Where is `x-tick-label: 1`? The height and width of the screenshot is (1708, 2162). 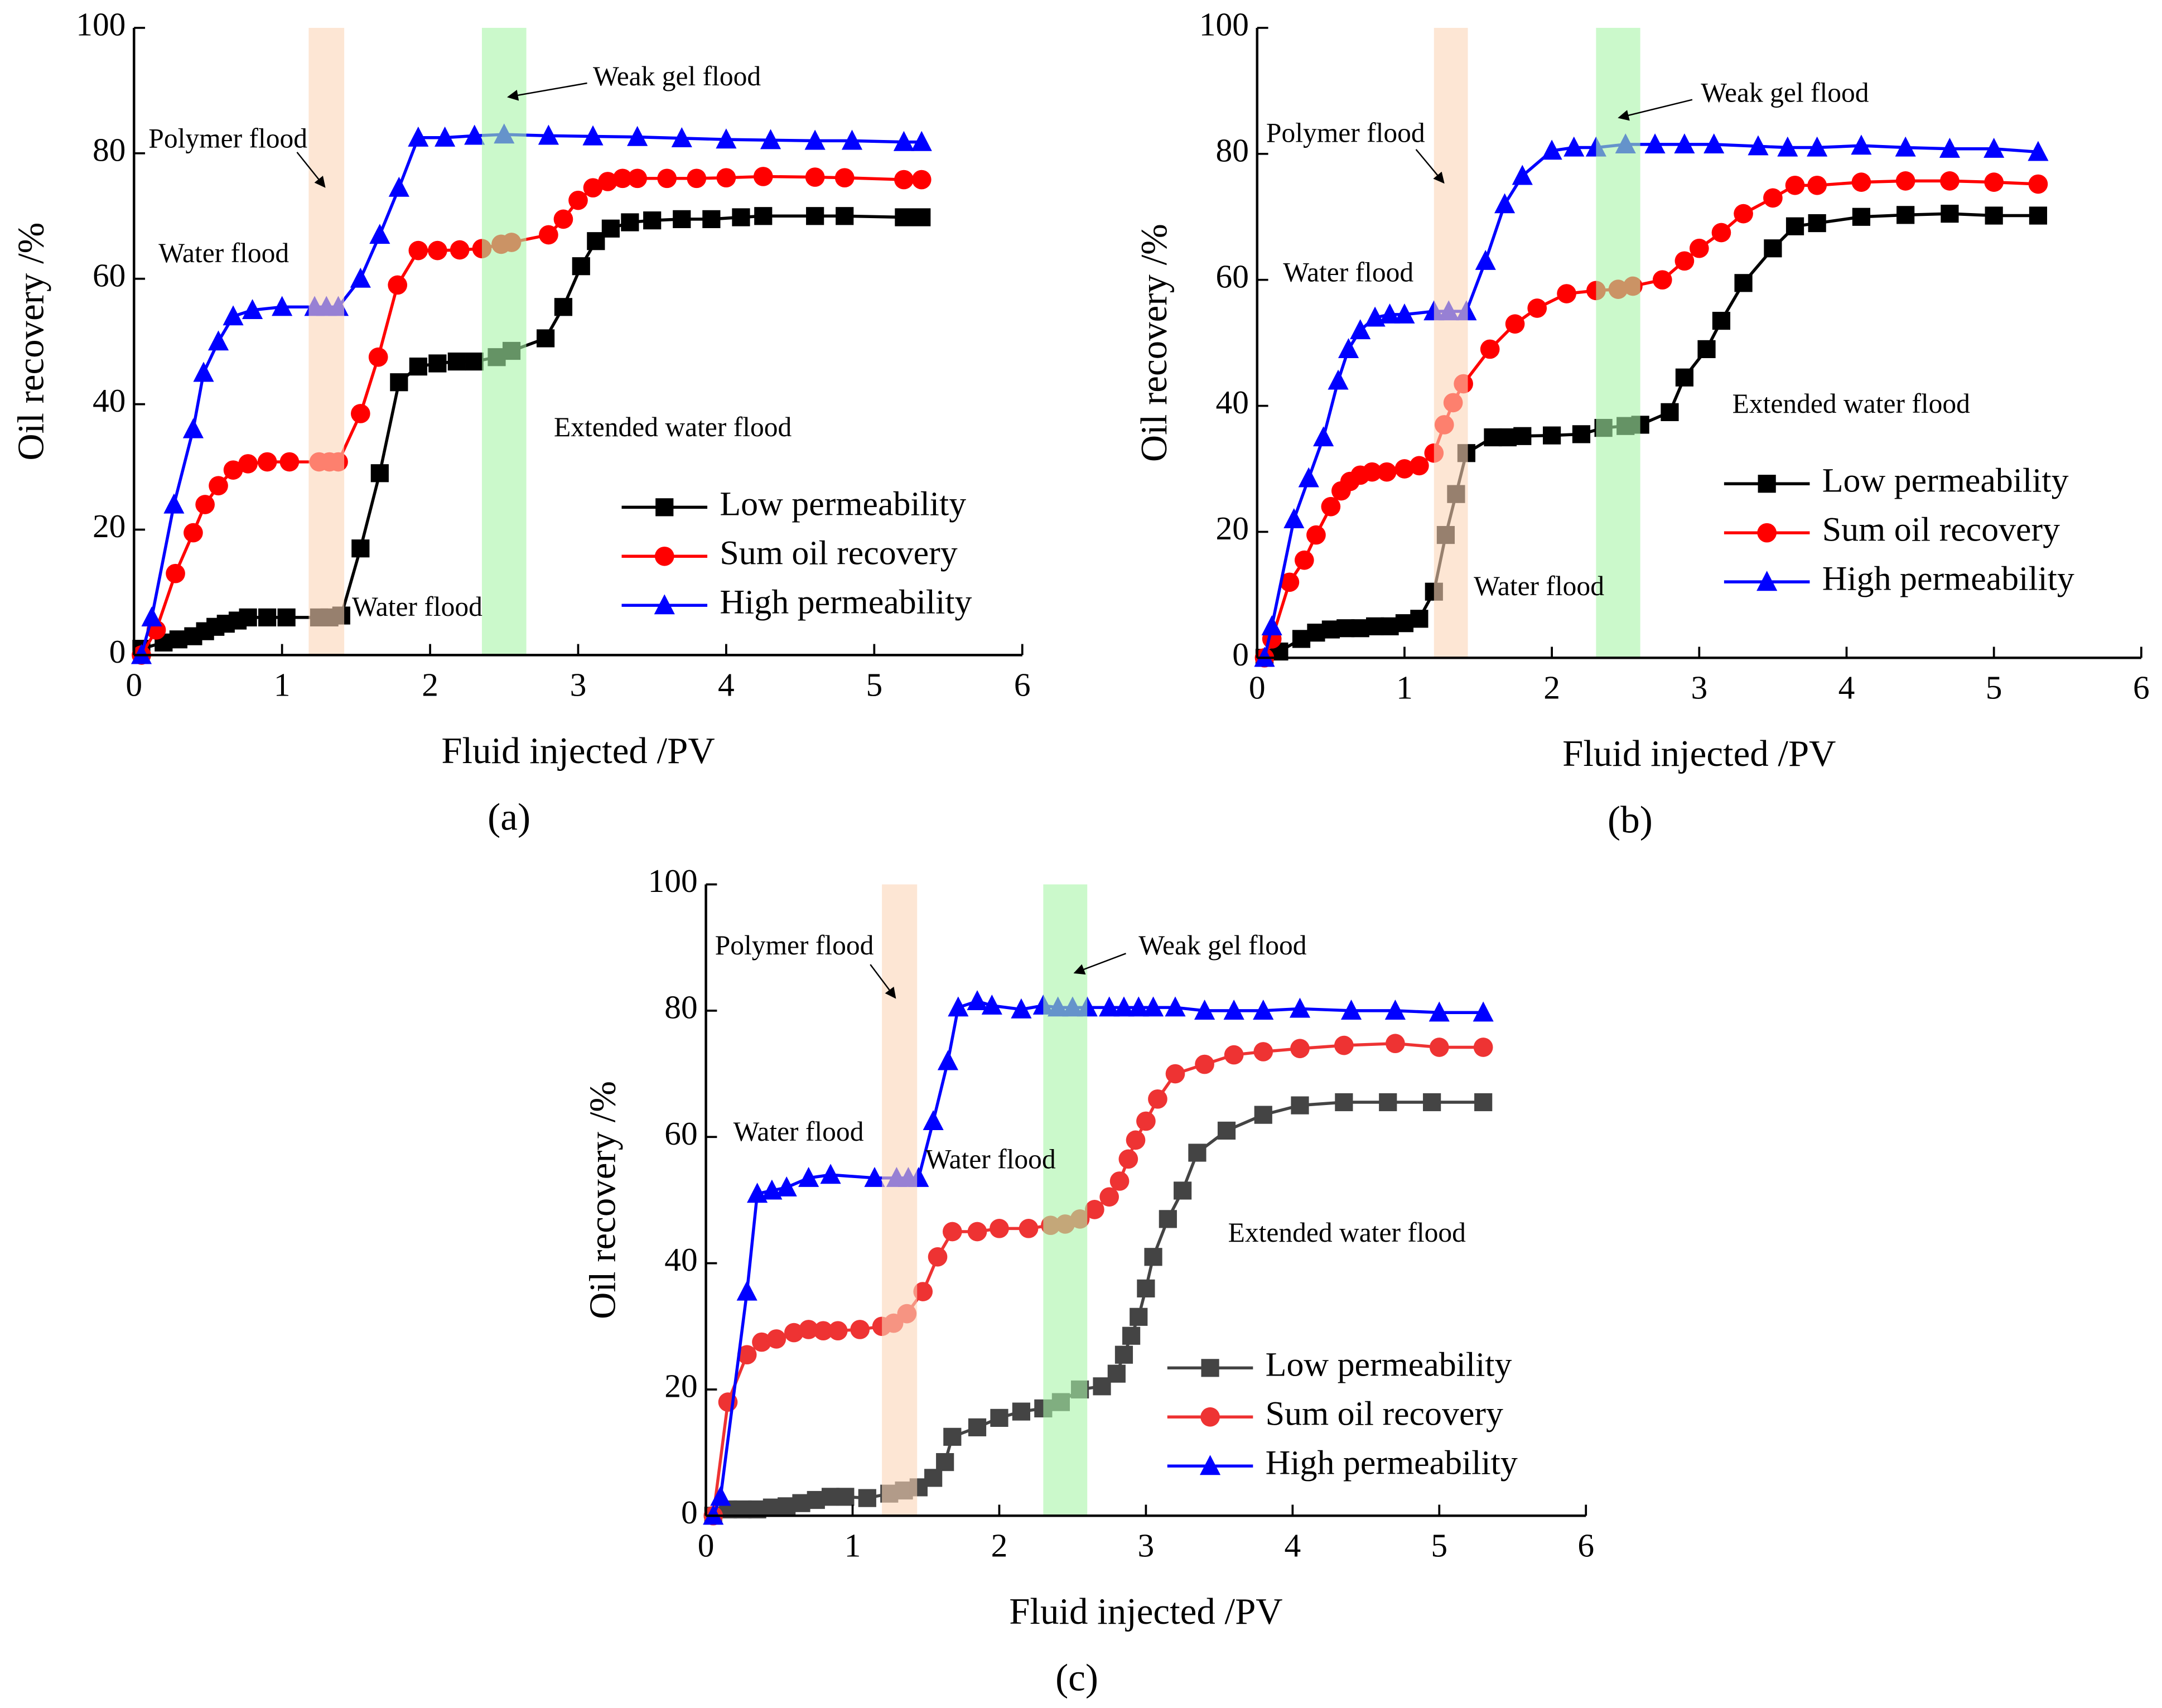 x-tick-label: 1 is located at coordinates (1404, 687).